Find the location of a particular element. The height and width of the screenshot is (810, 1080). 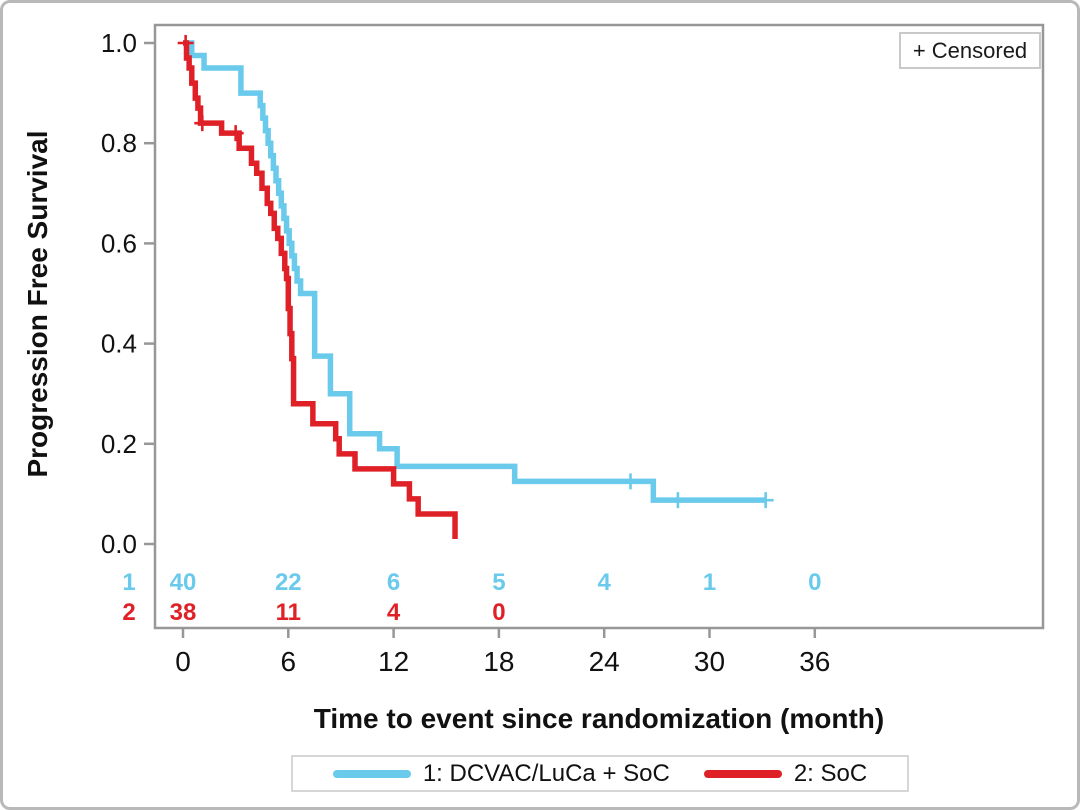

x-tick-label: 24 is located at coordinates (604, 661).